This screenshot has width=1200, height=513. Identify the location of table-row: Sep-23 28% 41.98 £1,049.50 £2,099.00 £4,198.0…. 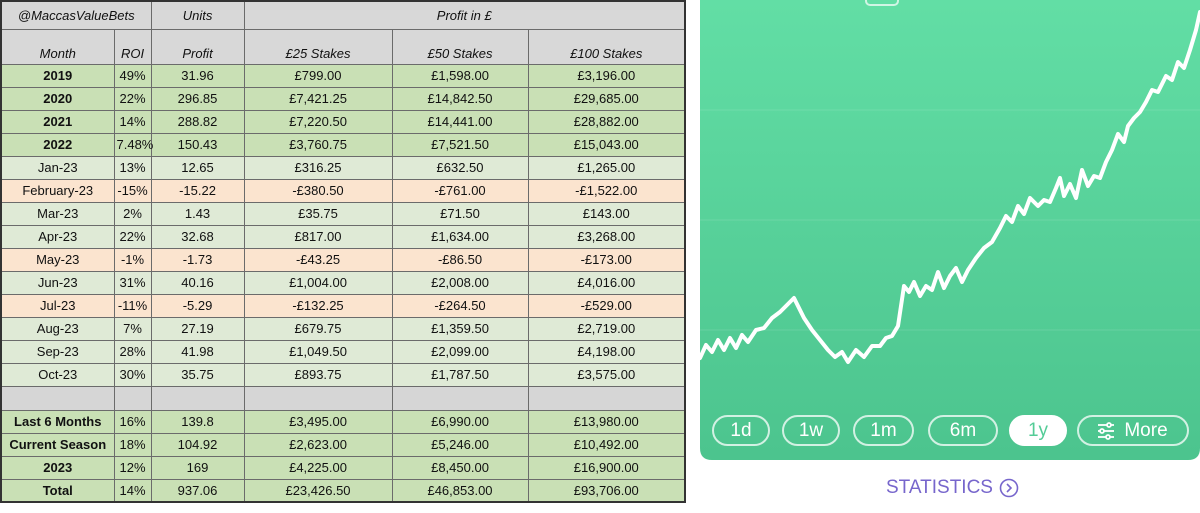
(343, 351).